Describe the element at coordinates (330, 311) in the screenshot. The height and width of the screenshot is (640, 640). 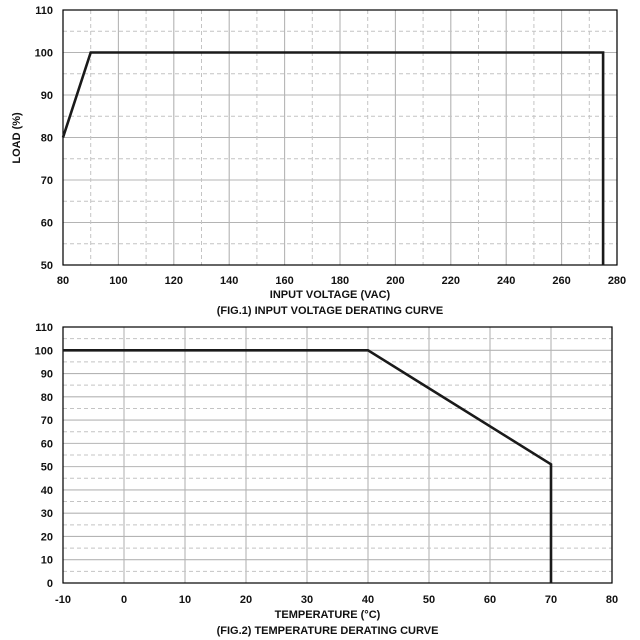
I see `chart-1-caption: (FIG.1) INPUT VOLTAGE DERATING CURVE` at that location.